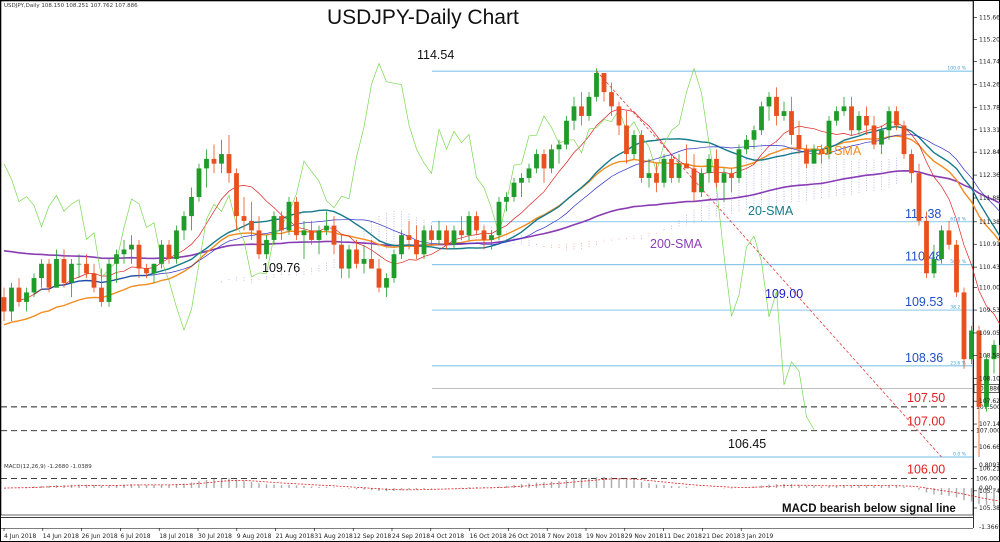 Image resolution: width=1000 pixels, height=542 pixels. Describe the element at coordinates (958, 363) in the screenshot. I see `fib-pct-label: 23.6 %` at that location.